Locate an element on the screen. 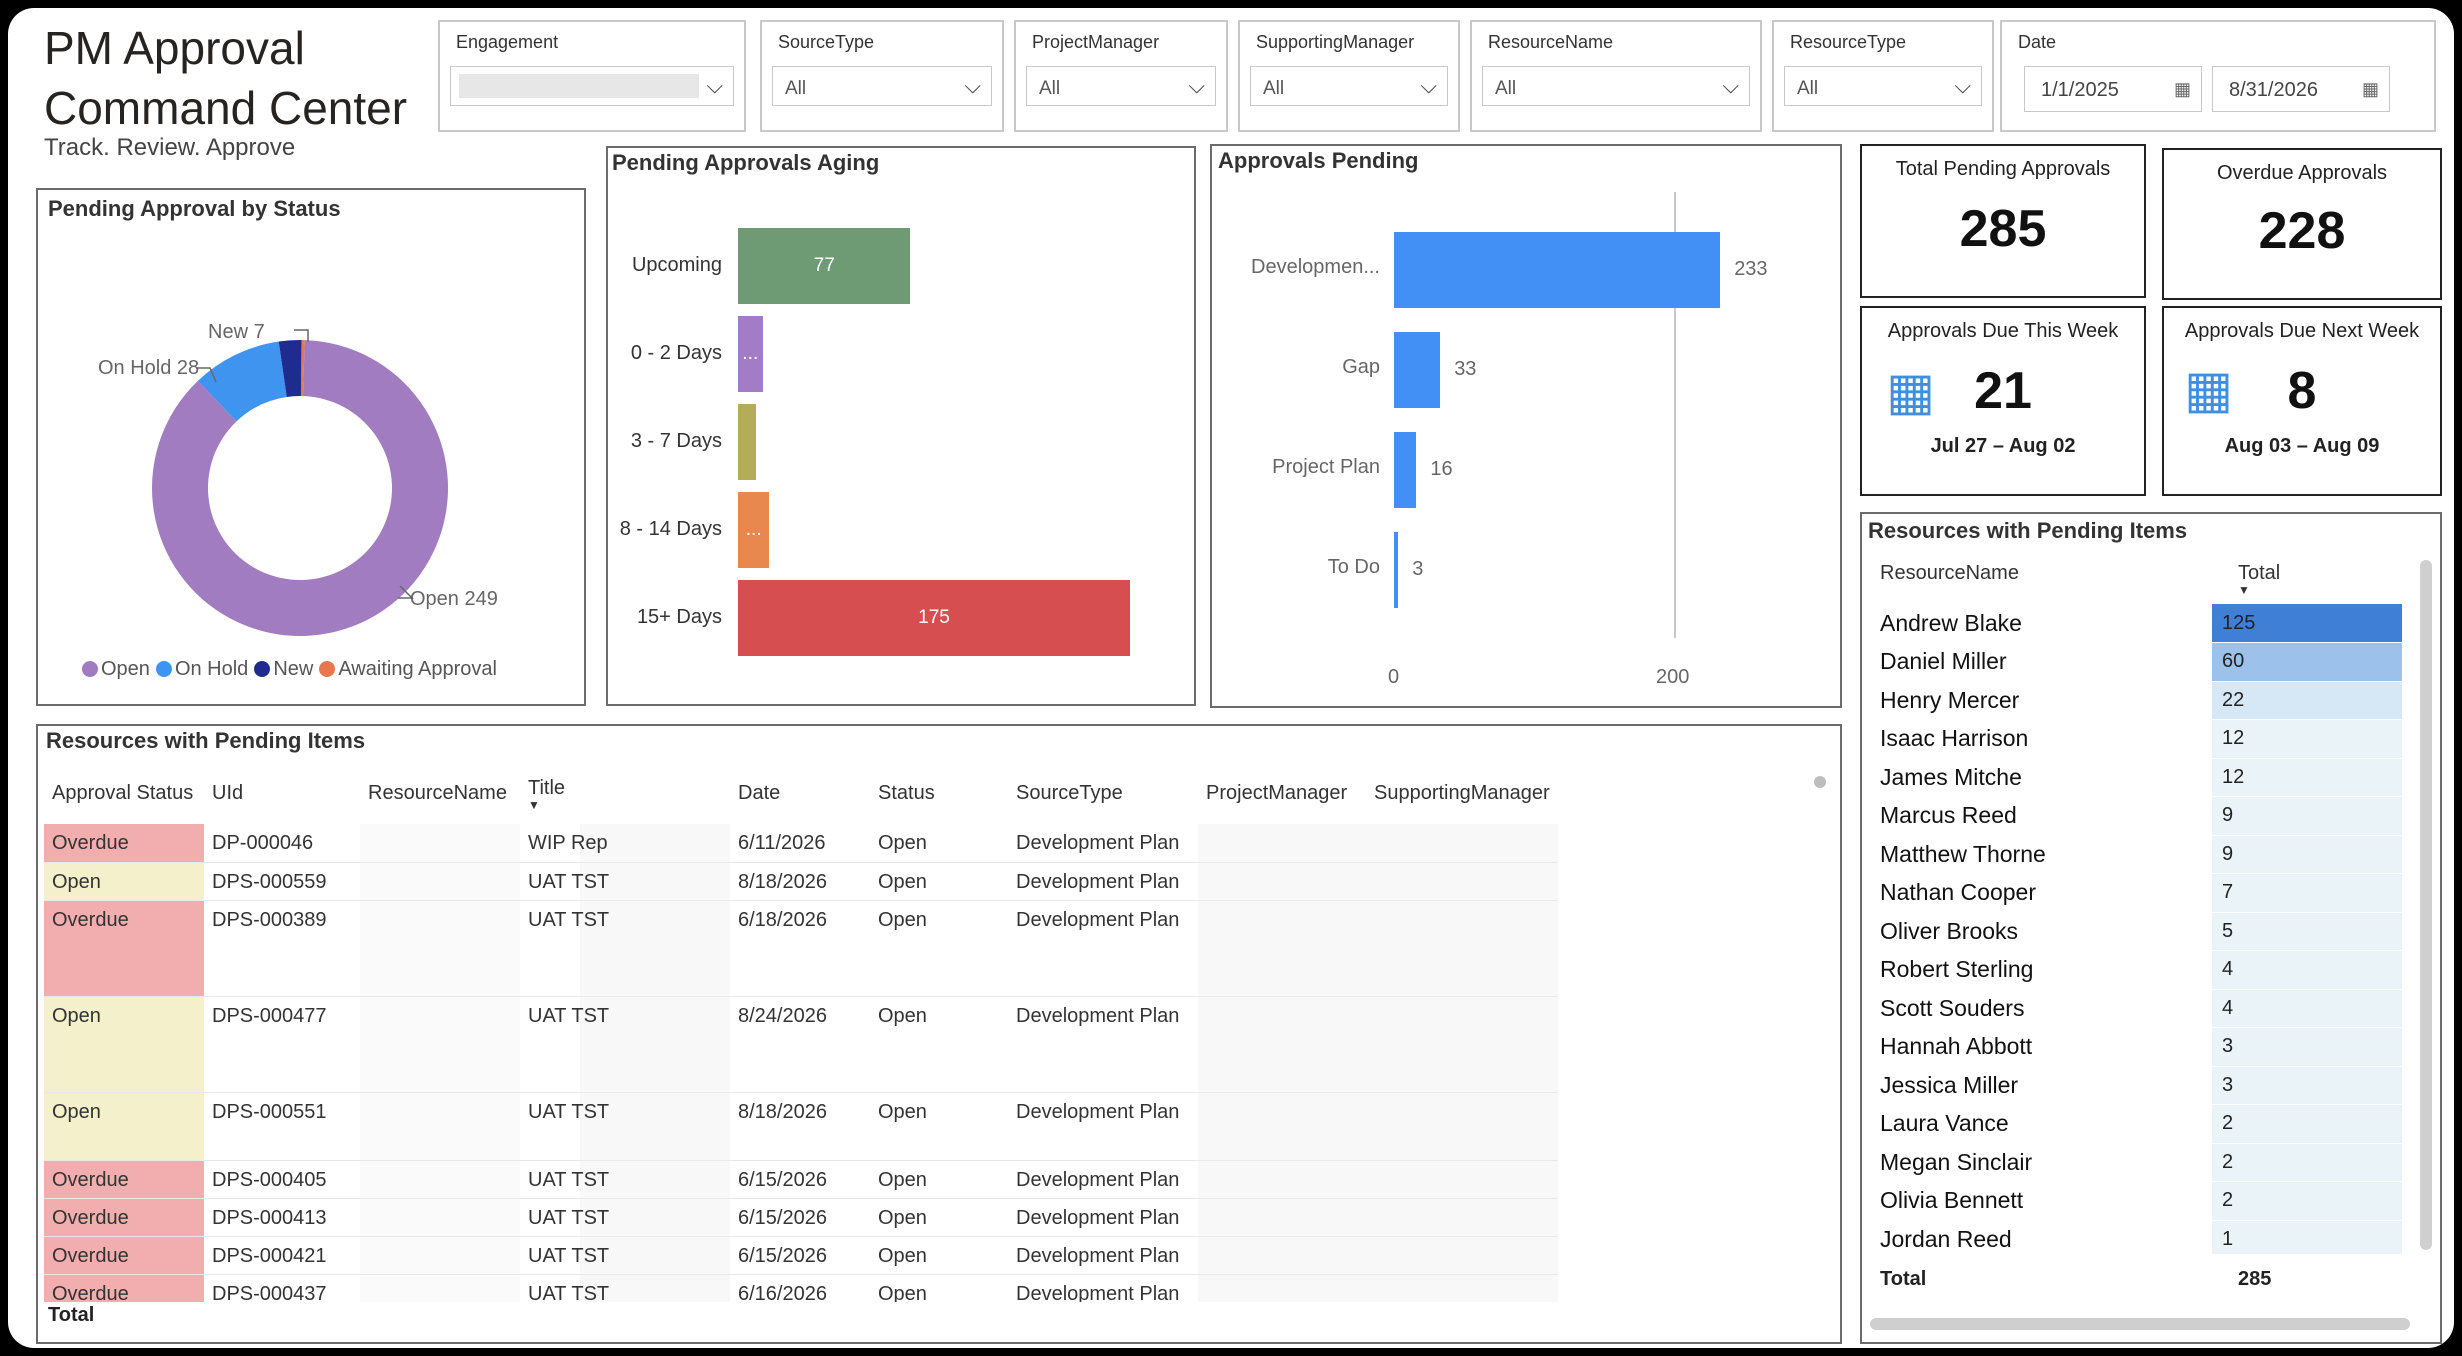  table-row: James Mitche 12 is located at coordinates (2132, 777).